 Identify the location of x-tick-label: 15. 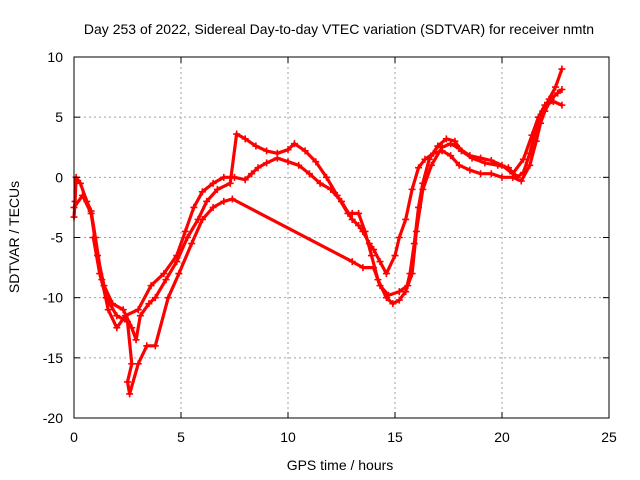
(395, 437).